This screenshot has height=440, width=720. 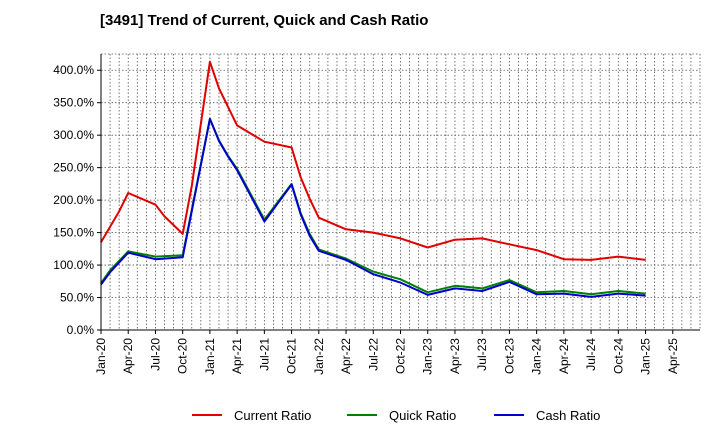 I want to click on x-tick-label: Jul-23, so click(x=482, y=354).